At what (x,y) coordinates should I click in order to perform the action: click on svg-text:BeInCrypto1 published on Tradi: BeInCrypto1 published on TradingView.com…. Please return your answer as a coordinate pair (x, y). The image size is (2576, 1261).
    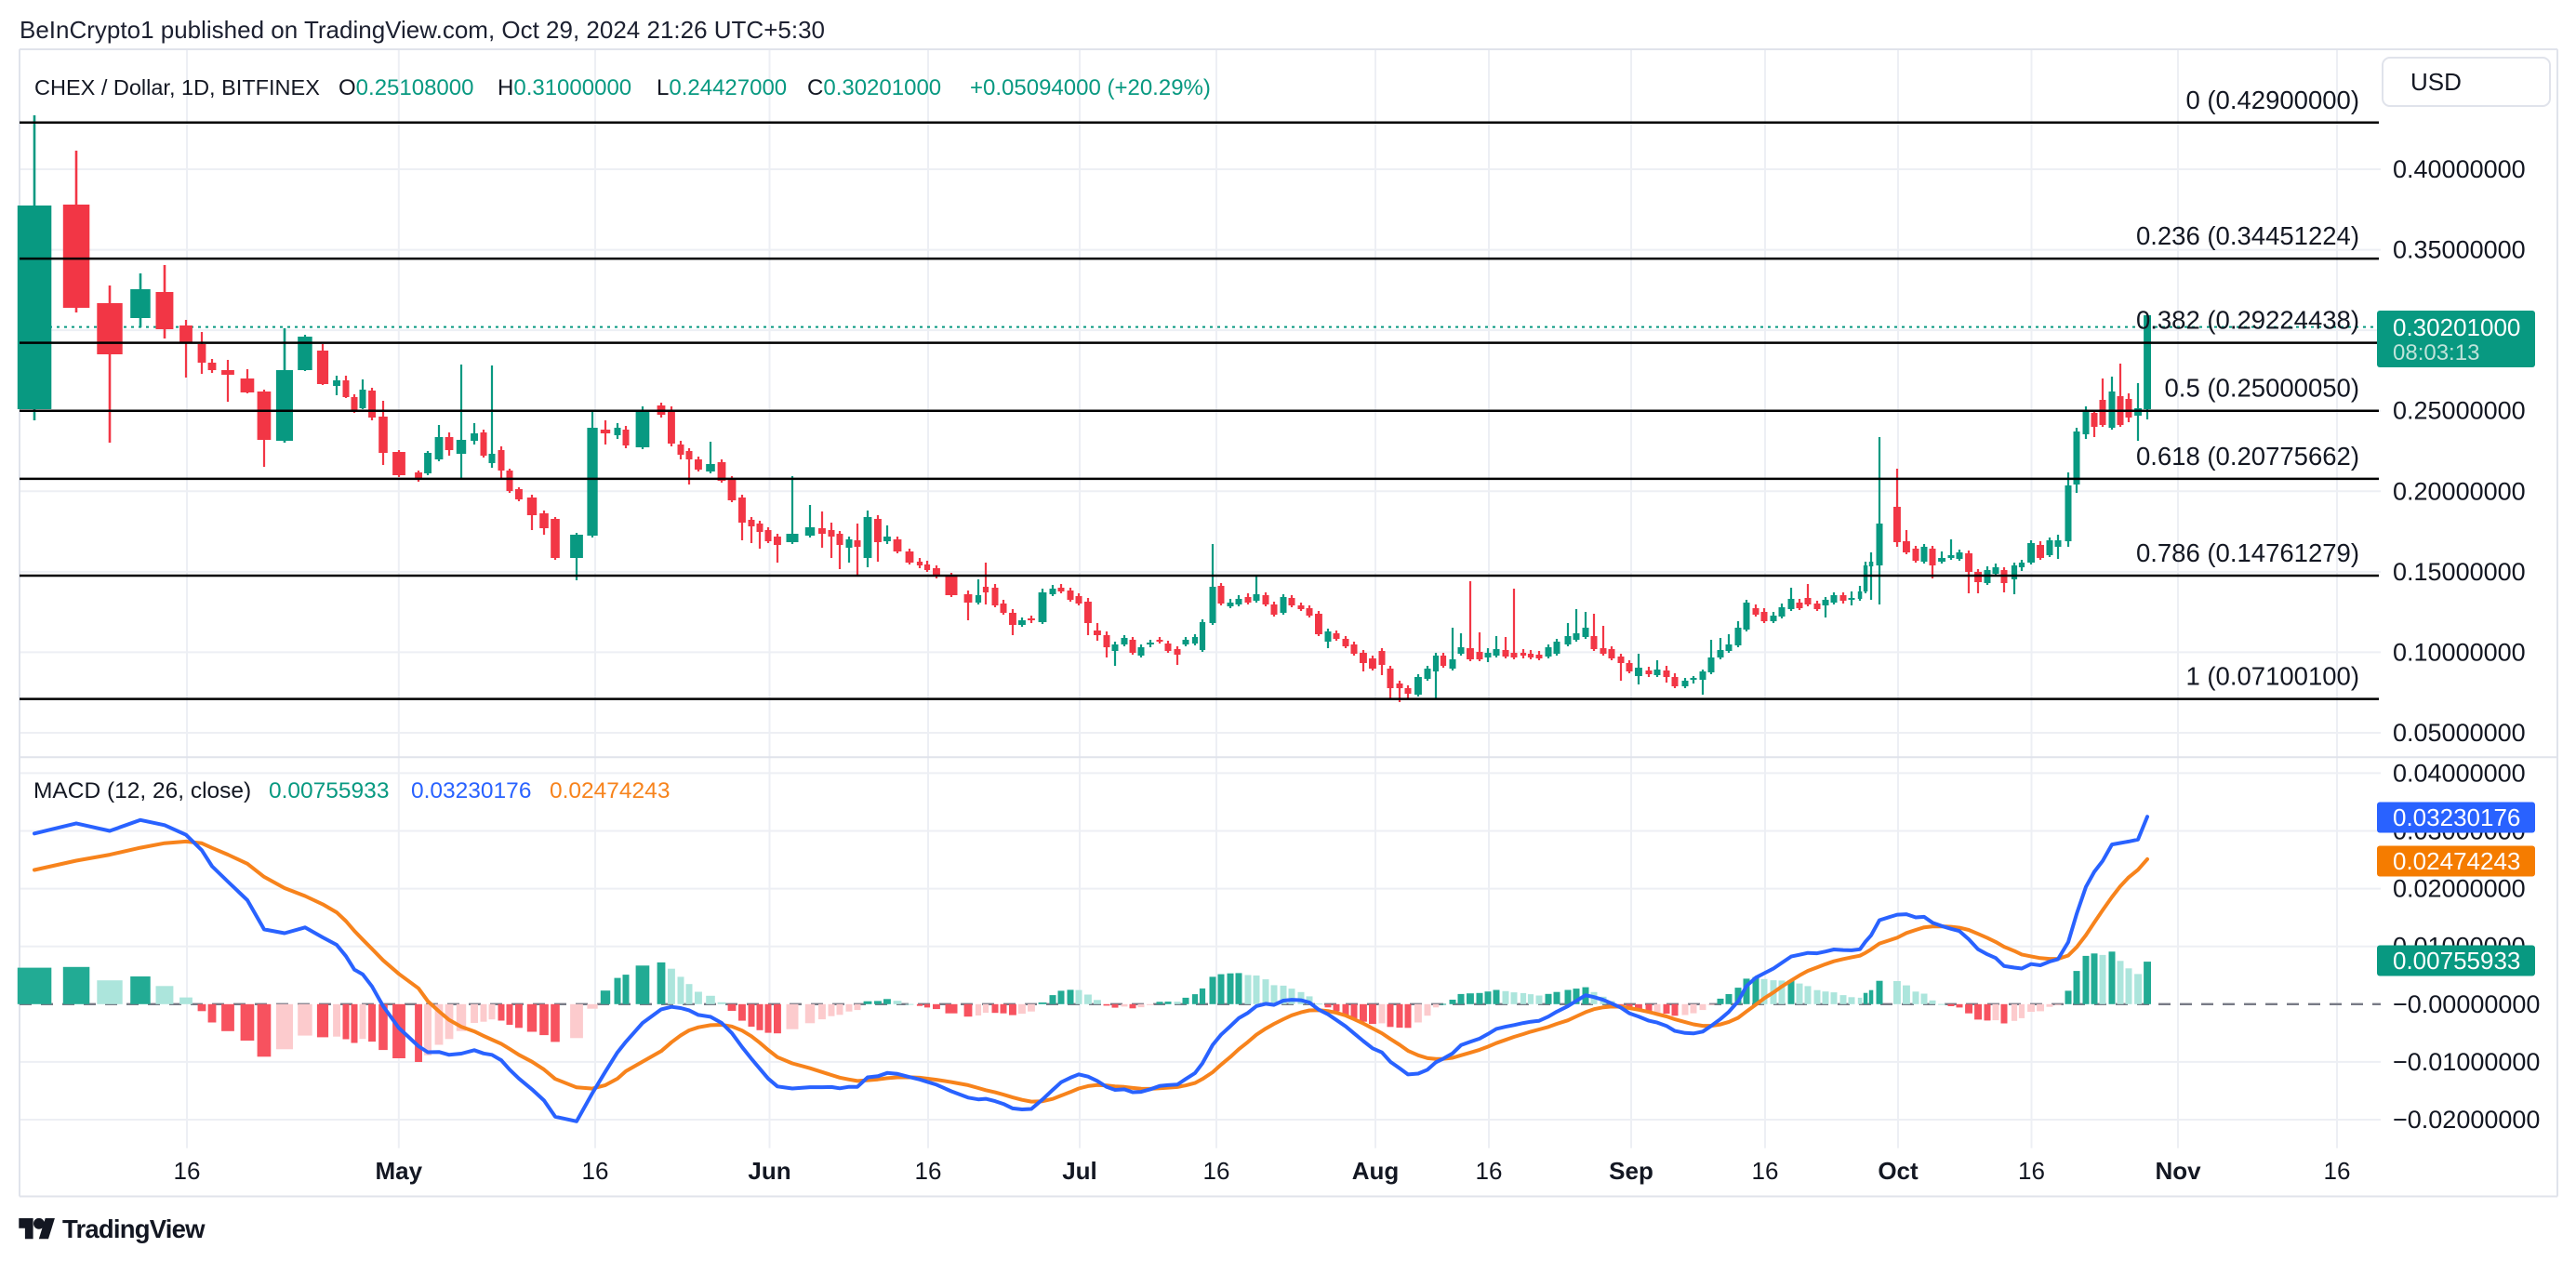
    Looking at the image, I should click on (422, 30).